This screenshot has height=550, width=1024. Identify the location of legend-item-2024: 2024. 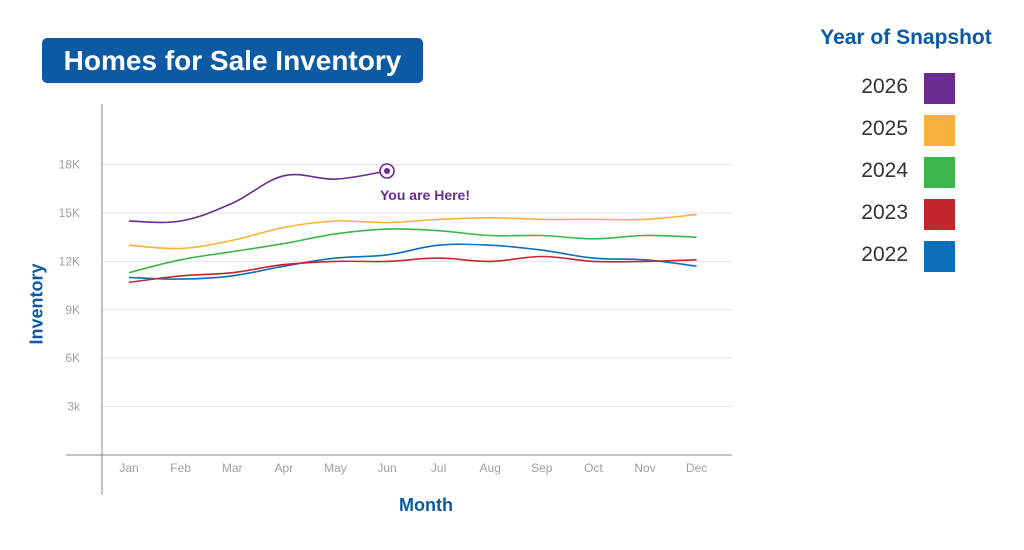
(906, 176).